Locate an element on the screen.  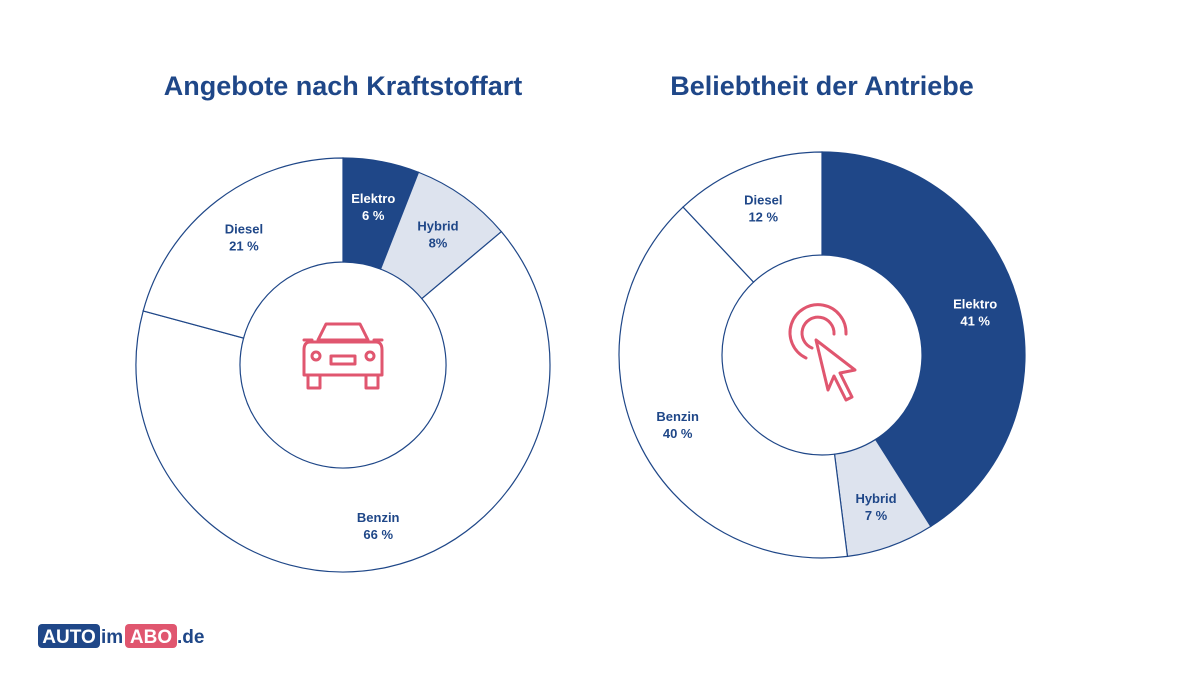
logo: AUTO im ABO .de is located at coordinates (121, 636).